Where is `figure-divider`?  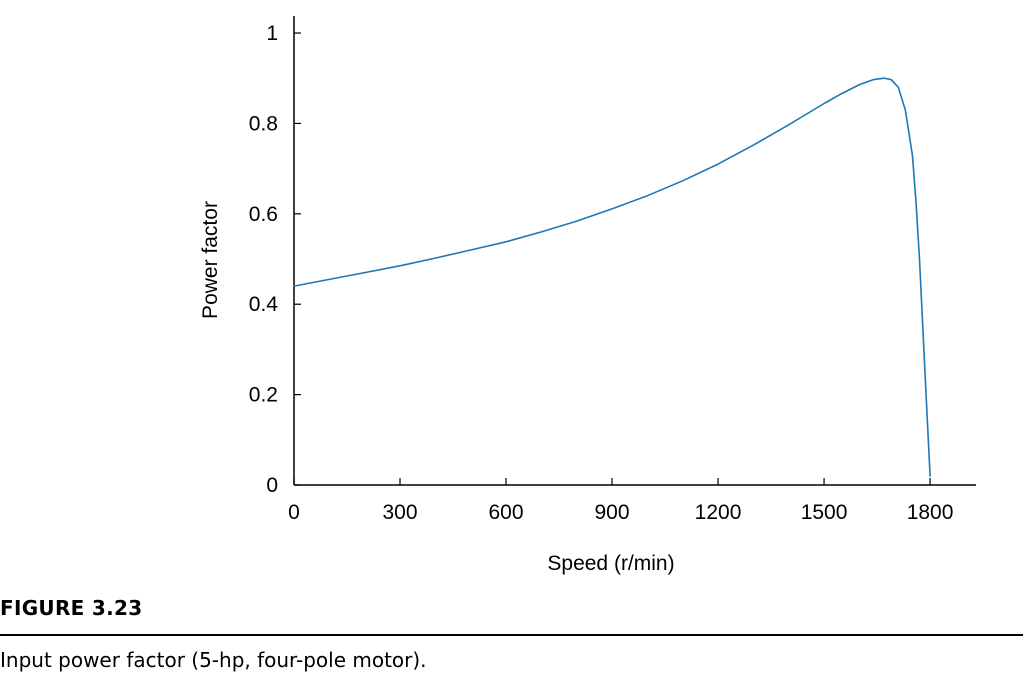
figure-divider is located at coordinates (511, 635).